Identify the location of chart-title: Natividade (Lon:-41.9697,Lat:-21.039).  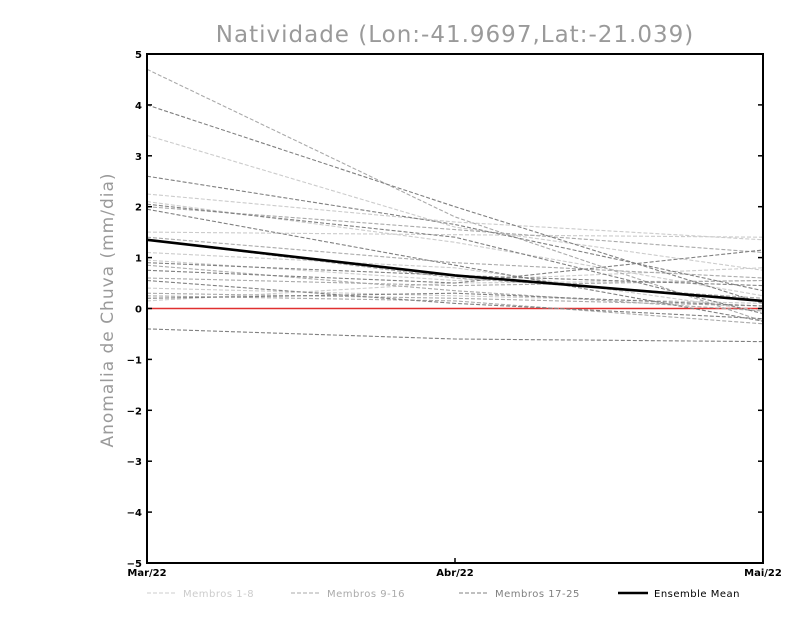
(455, 35).